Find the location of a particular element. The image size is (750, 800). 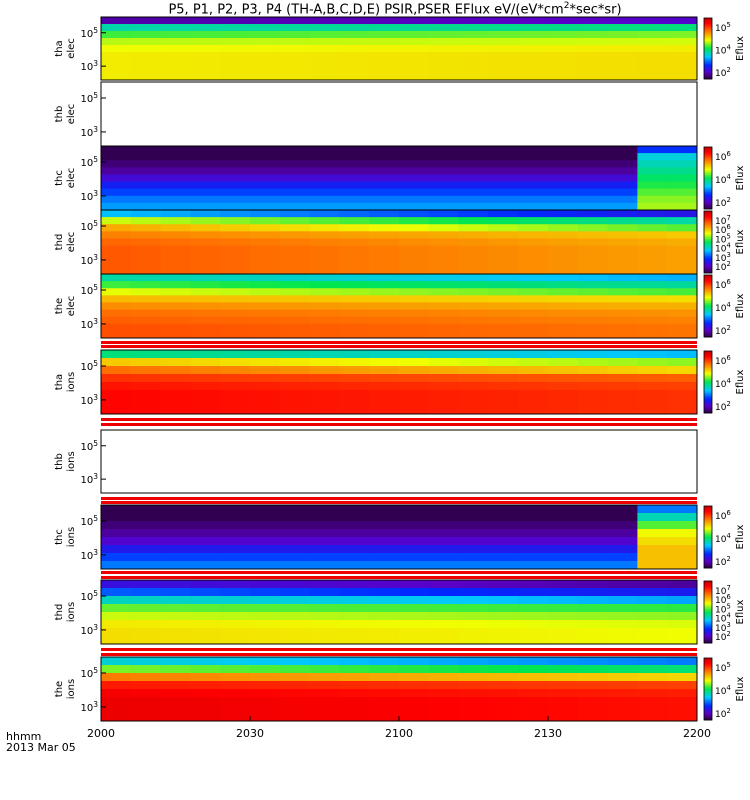

panel-ylabel-probe: thd is located at coordinates (59, 242).